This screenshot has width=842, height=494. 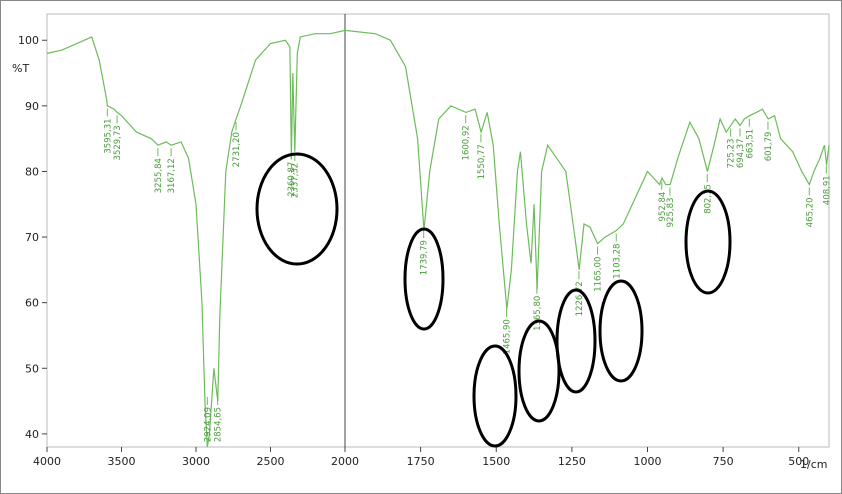 What do you see at coordinates (648, 461) in the screenshot?
I see `x-tick-label: 1000` at bounding box center [648, 461].